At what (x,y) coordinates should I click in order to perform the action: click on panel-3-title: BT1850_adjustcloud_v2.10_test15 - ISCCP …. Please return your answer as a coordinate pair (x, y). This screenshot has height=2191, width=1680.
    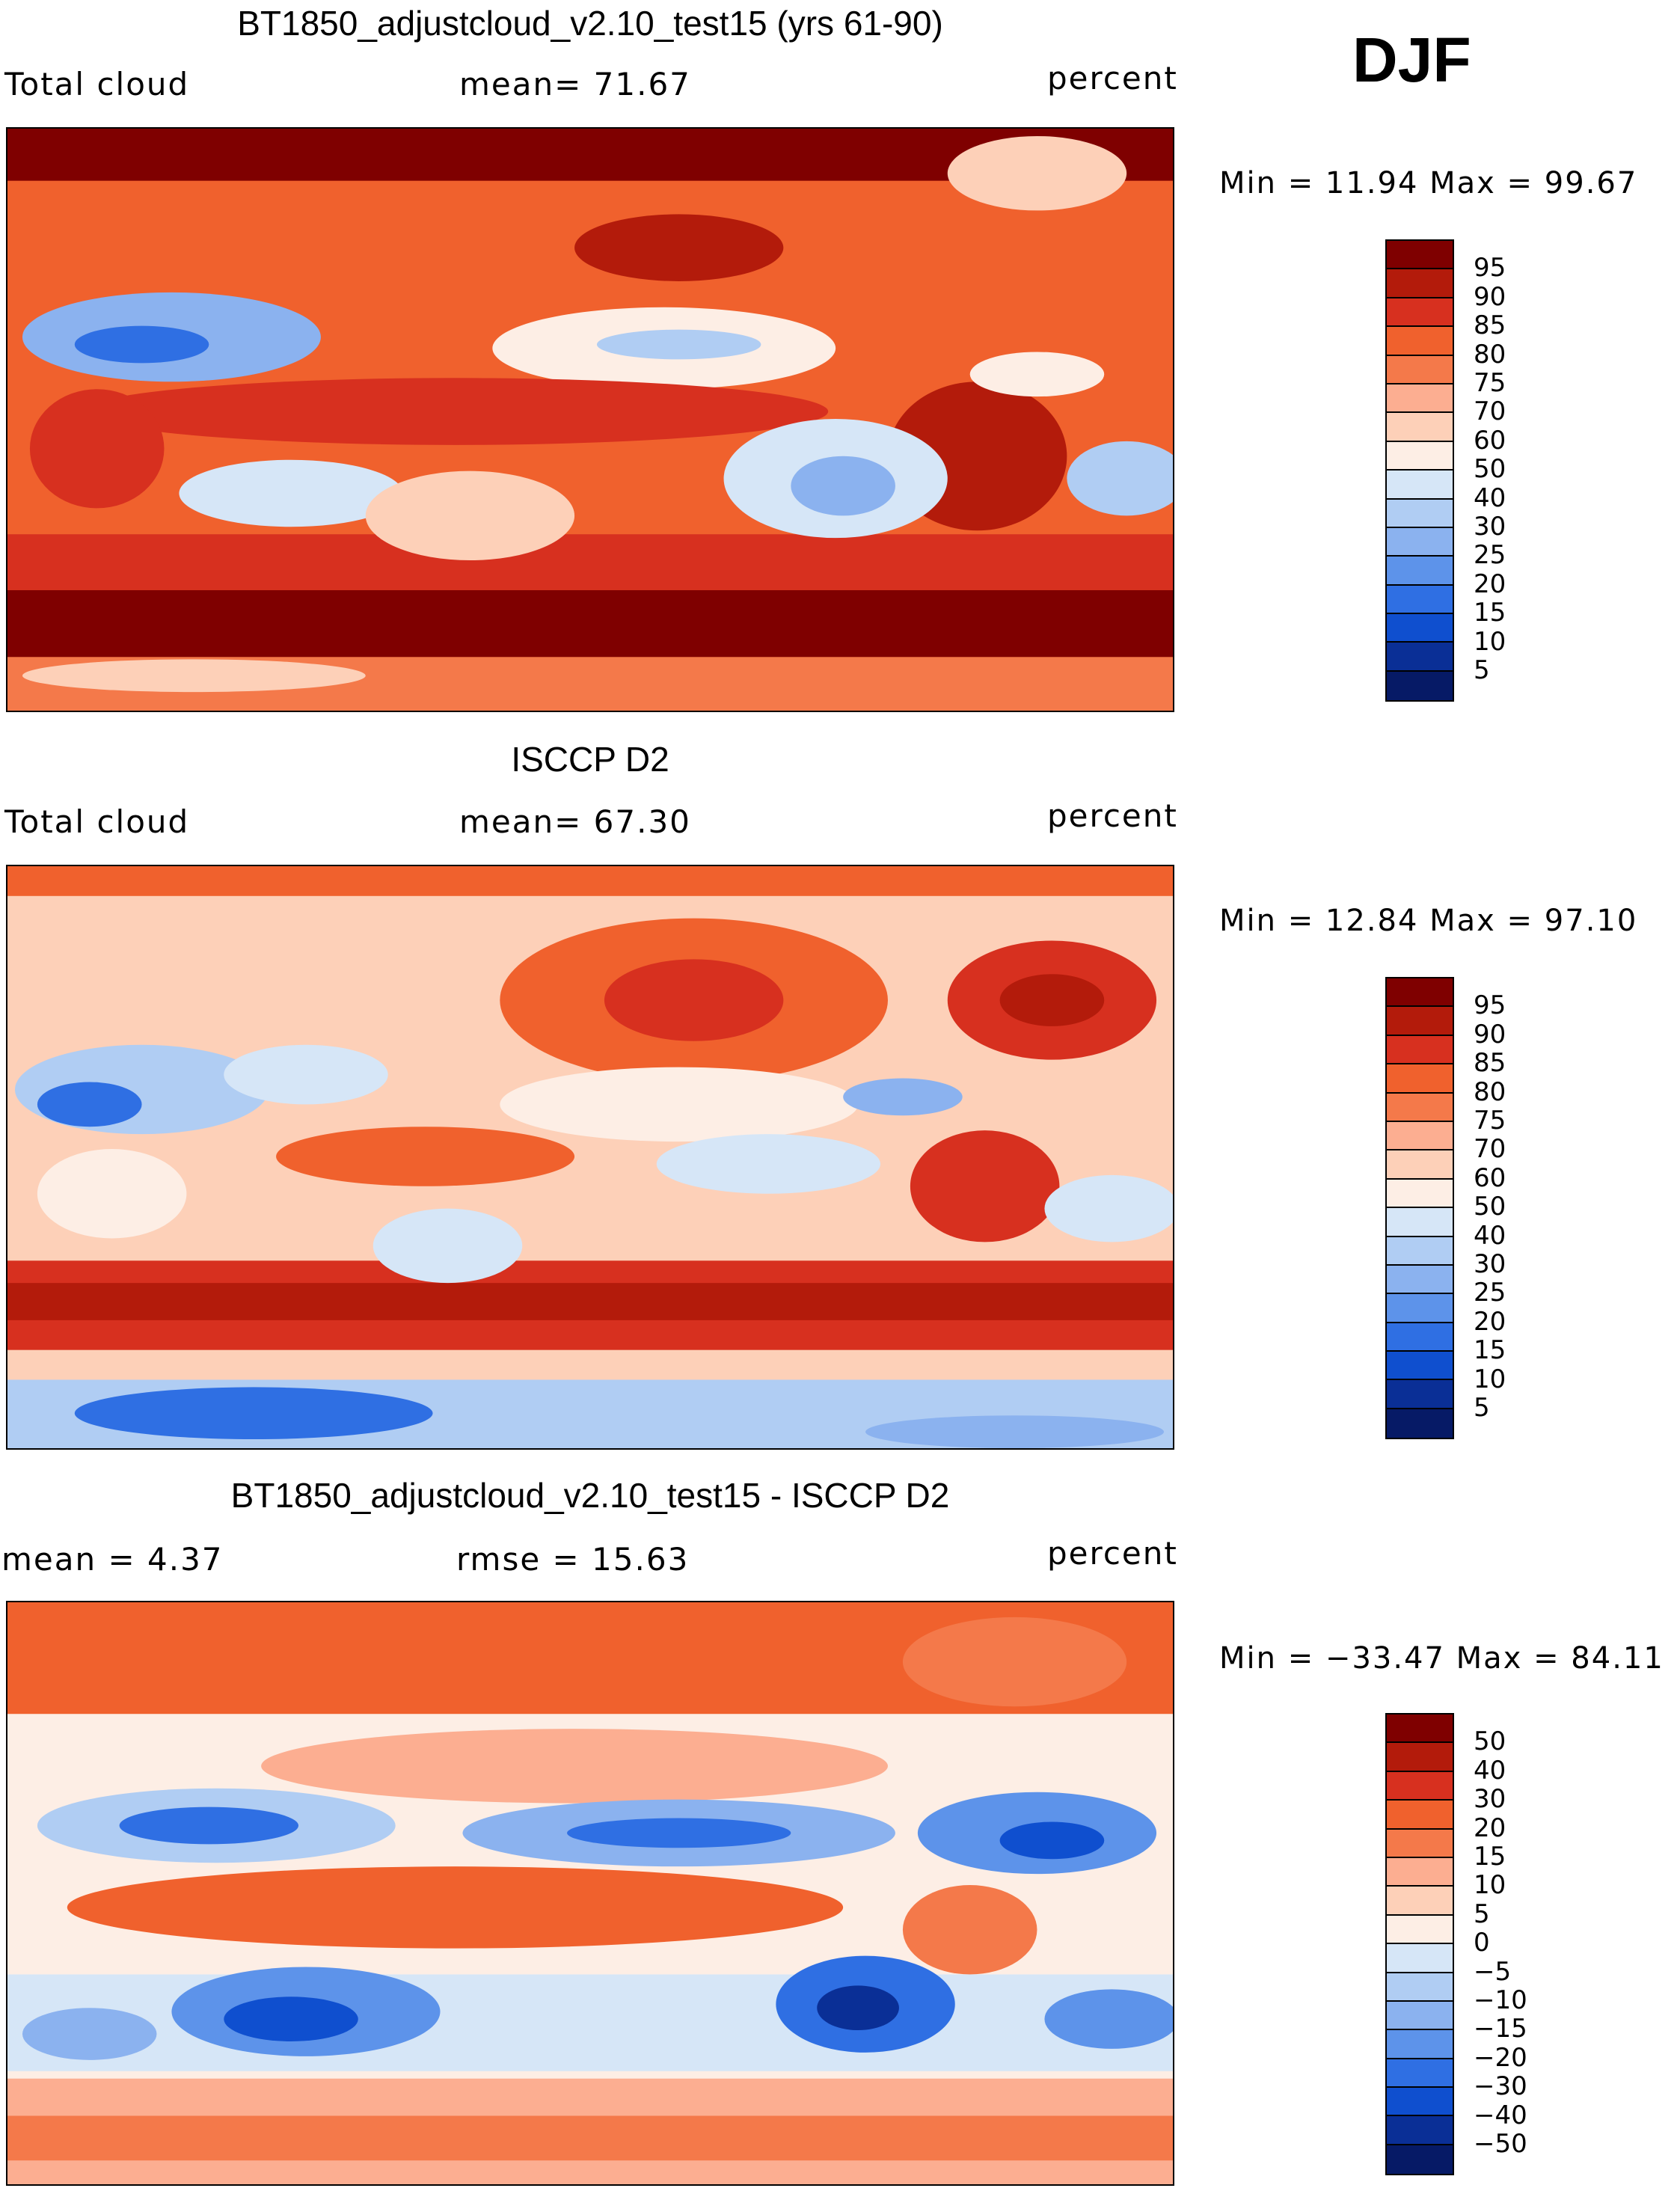
    Looking at the image, I should click on (590, 1495).